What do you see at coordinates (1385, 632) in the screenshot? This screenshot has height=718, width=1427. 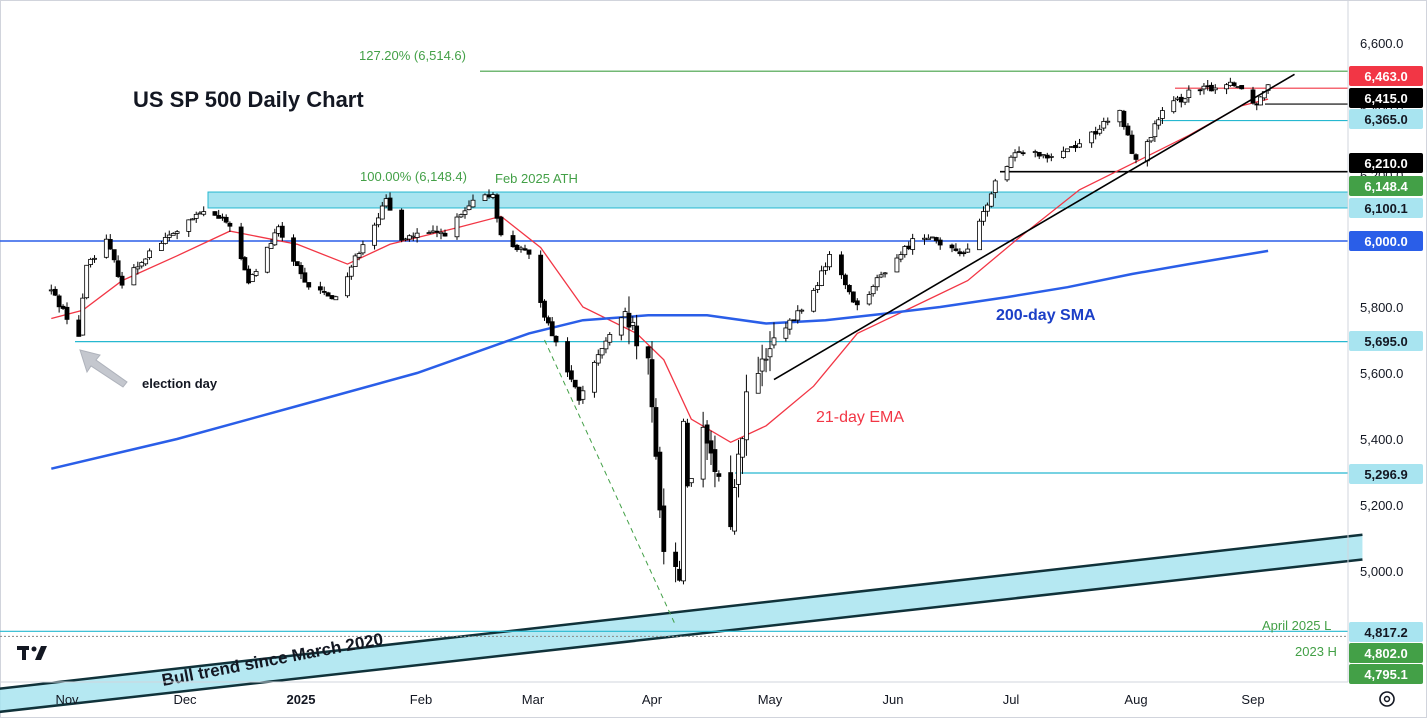 I see `price-label-text: 4,817.2` at bounding box center [1385, 632].